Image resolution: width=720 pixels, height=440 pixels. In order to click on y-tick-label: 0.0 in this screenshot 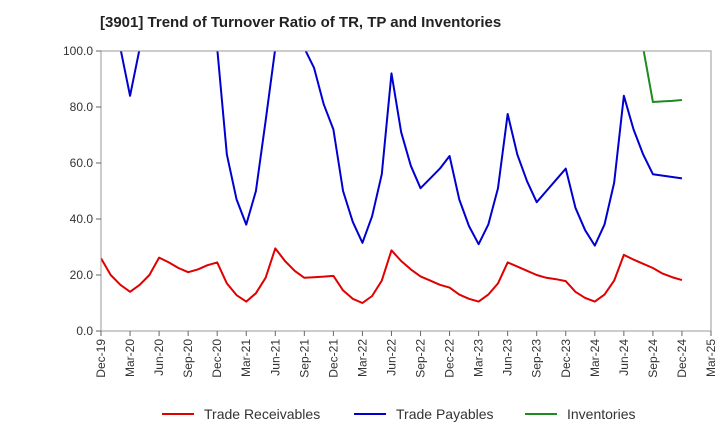, I will do `click(84, 331)`.